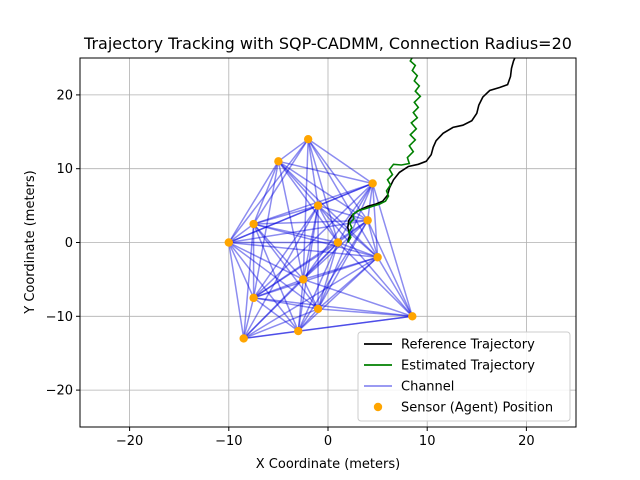  Describe the element at coordinates (427, 441) in the screenshot. I see `x-tick-label: 10` at that location.